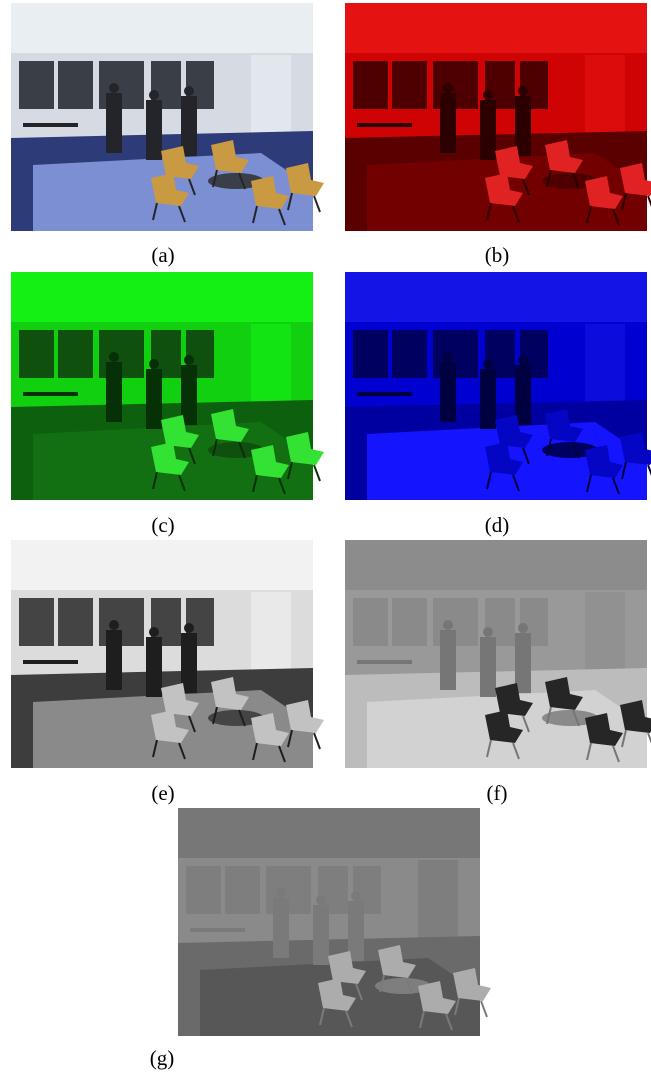  I want to click on caption: (c), so click(162, 525).